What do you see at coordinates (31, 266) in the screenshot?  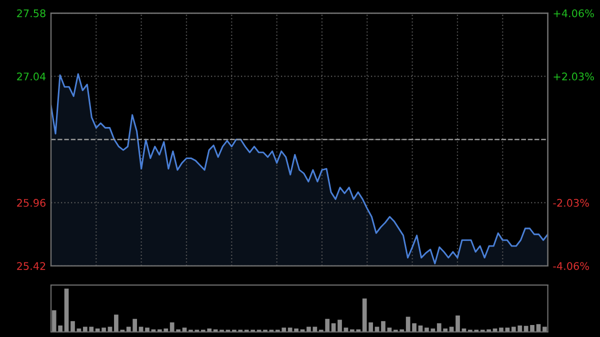 I see `y-tick-label: 25.42` at bounding box center [31, 266].